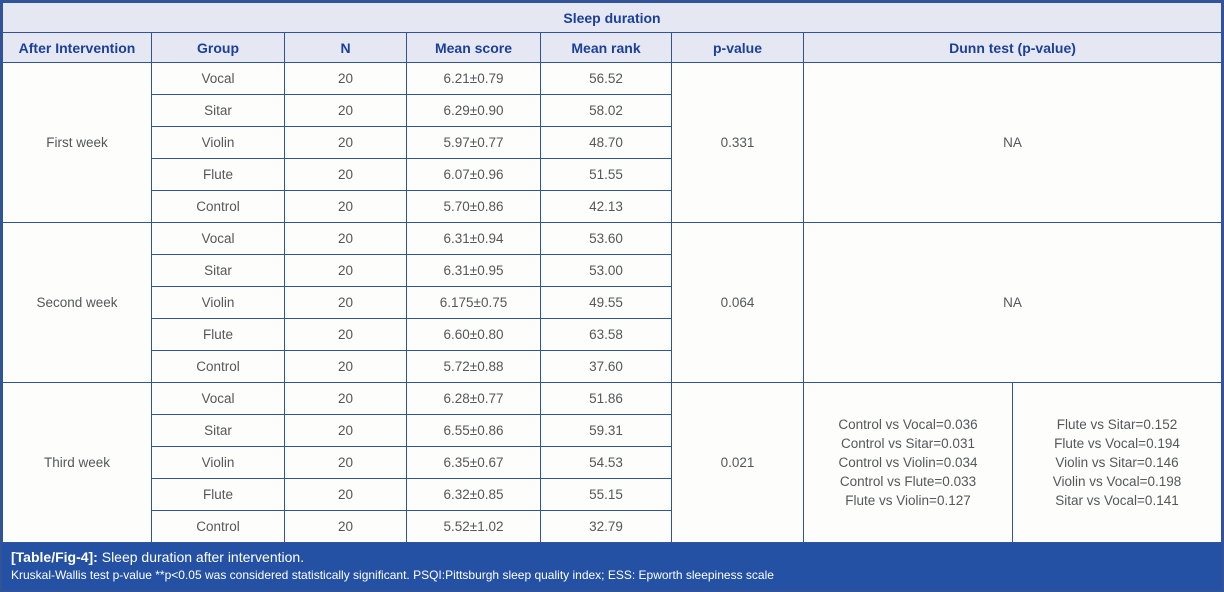  Describe the element at coordinates (606, 270) in the screenshot. I see `mean-rank-cell: 53.00` at that location.